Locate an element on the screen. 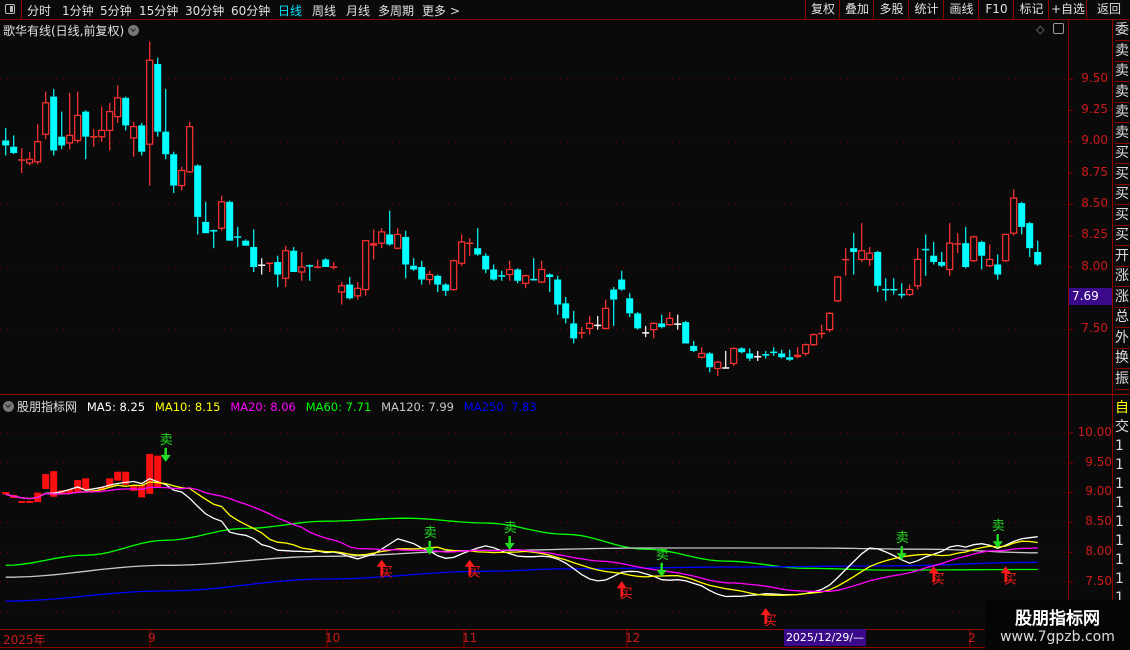  right-info-strip: 委卖卖卖卖卖买买买买买开涨涨总外换振自交1111111111 is located at coordinates (1121, 324).